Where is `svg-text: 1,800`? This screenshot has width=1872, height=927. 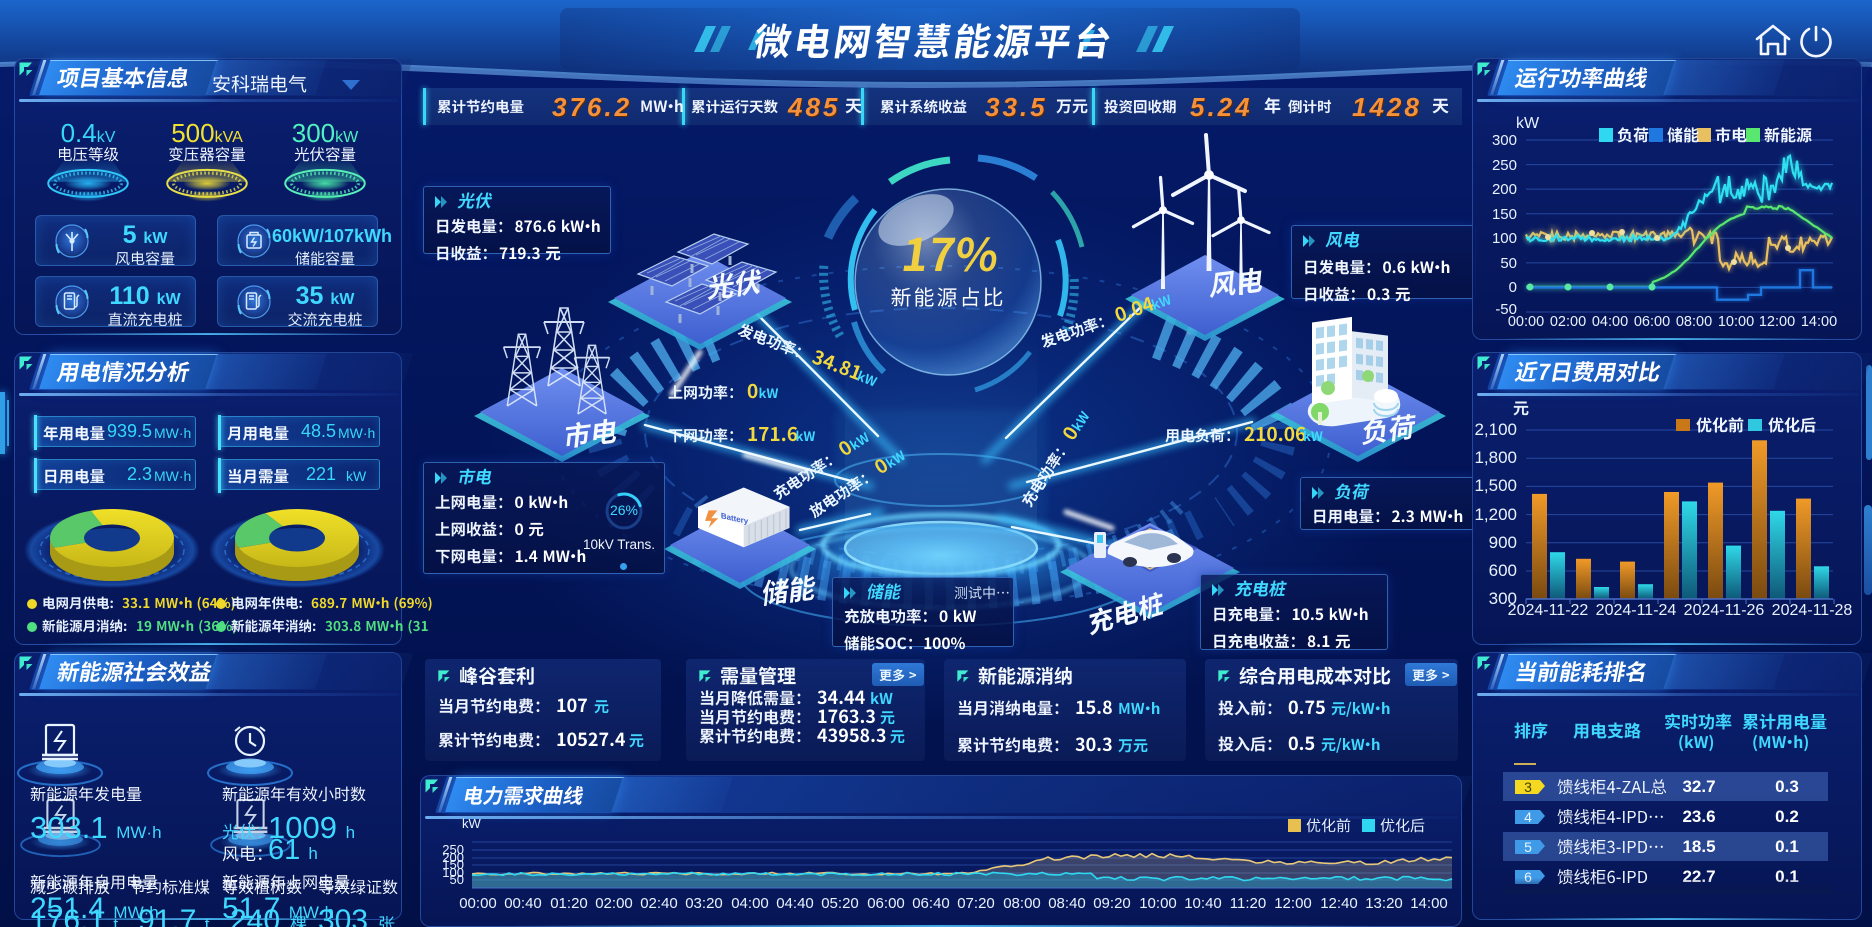 svg-text: 1,800 is located at coordinates (1495, 457).